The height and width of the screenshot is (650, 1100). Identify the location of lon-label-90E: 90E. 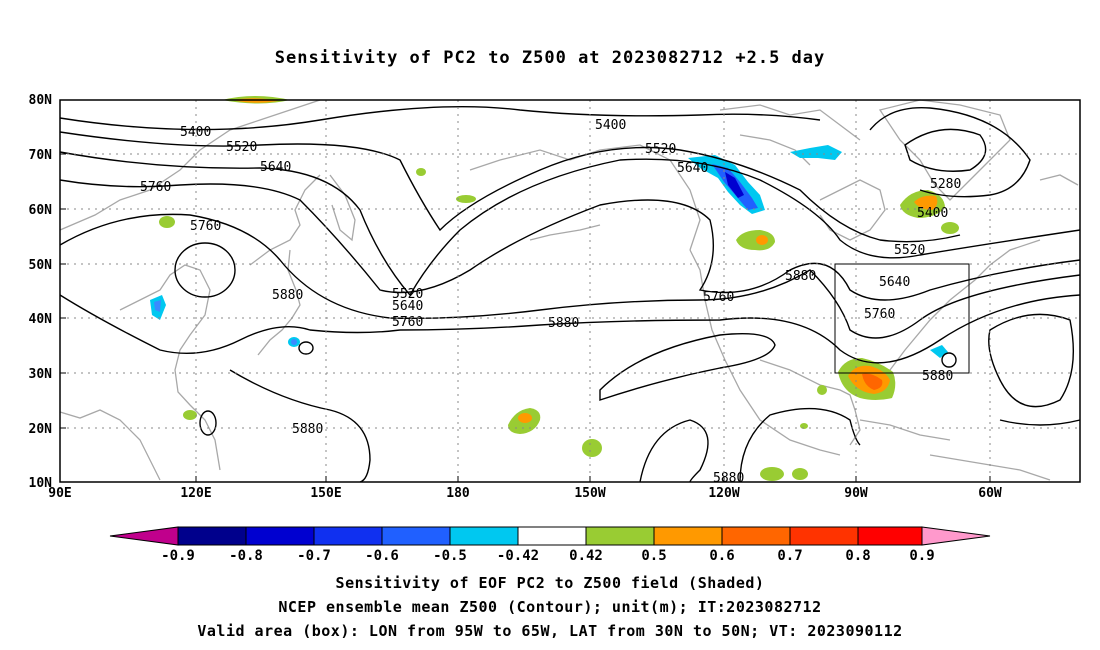
(59, 493).